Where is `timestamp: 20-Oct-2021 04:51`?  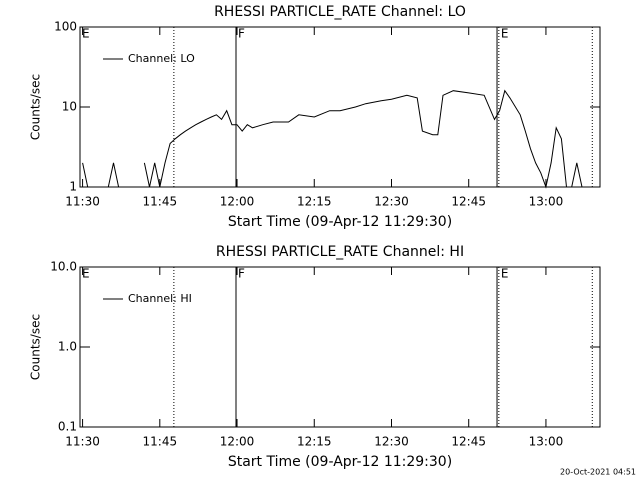
timestamp: 20-Oct-2021 04:51 is located at coordinates (598, 472).